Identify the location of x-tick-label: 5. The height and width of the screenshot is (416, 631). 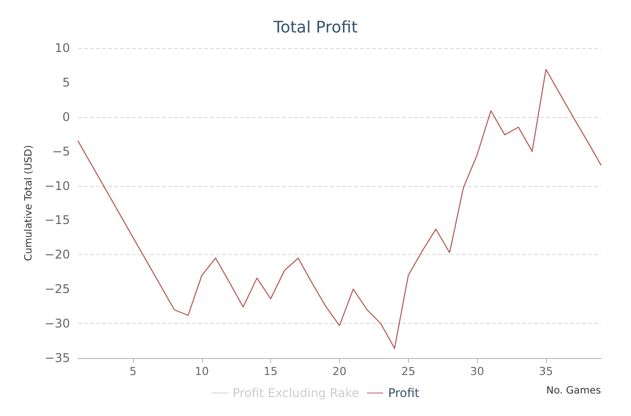
(133, 371).